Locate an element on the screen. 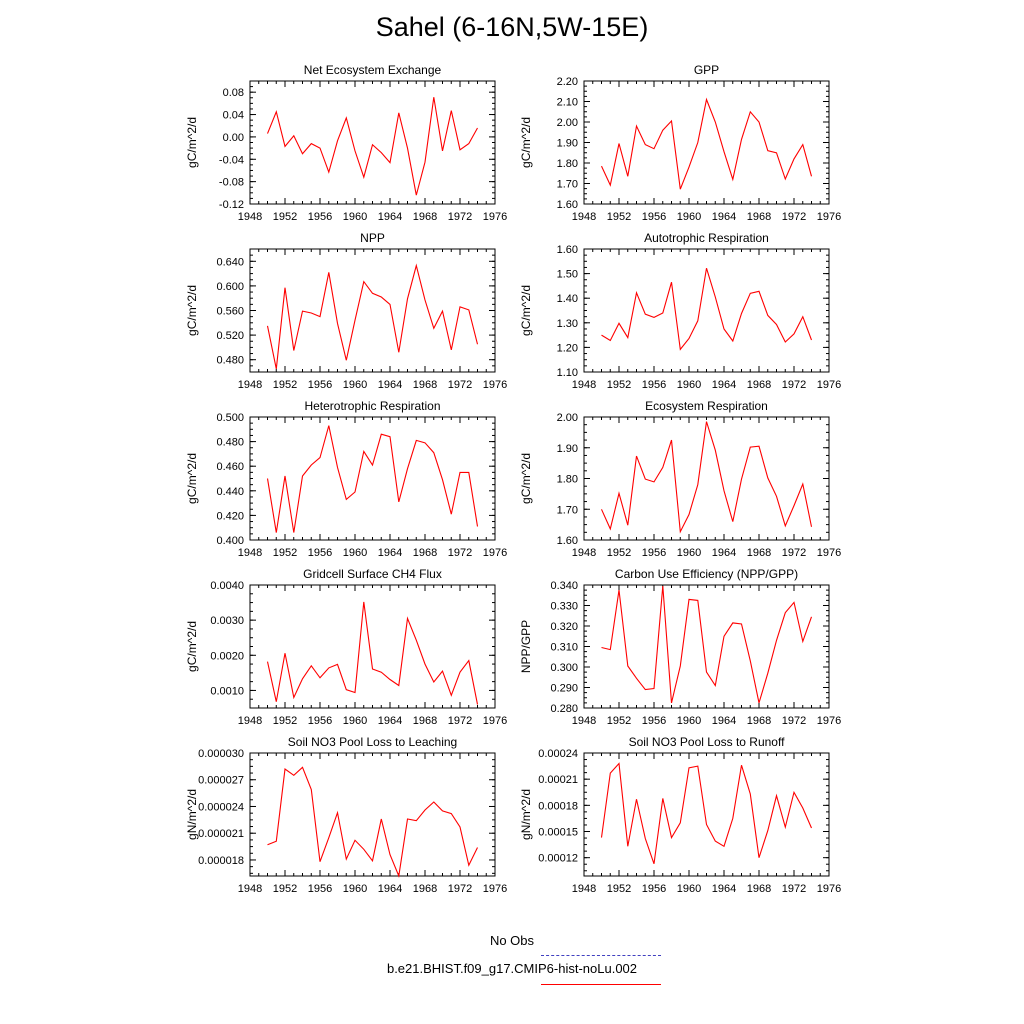 This screenshot has height=1024, width=1024. panel-title: NPP is located at coordinates (372, 238).